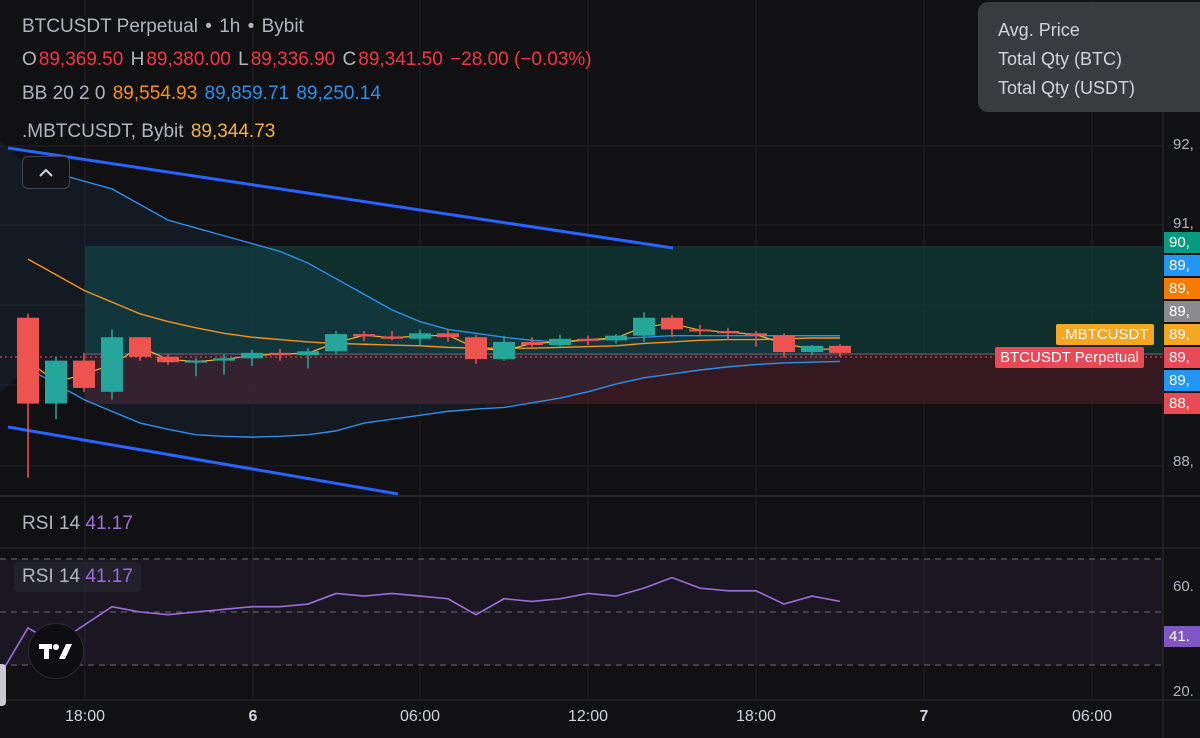 This screenshot has width=1200, height=738. What do you see at coordinates (247, 93) in the screenshot?
I see `bb-upper-value: 89,859.71` at bounding box center [247, 93].